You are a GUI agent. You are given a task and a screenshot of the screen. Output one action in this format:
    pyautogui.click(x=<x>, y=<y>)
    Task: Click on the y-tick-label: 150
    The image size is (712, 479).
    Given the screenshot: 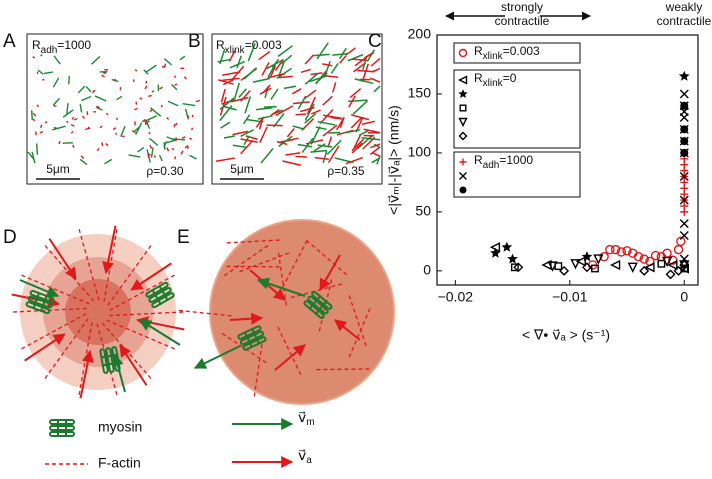 What is the action you would take?
    pyautogui.click(x=420, y=93)
    